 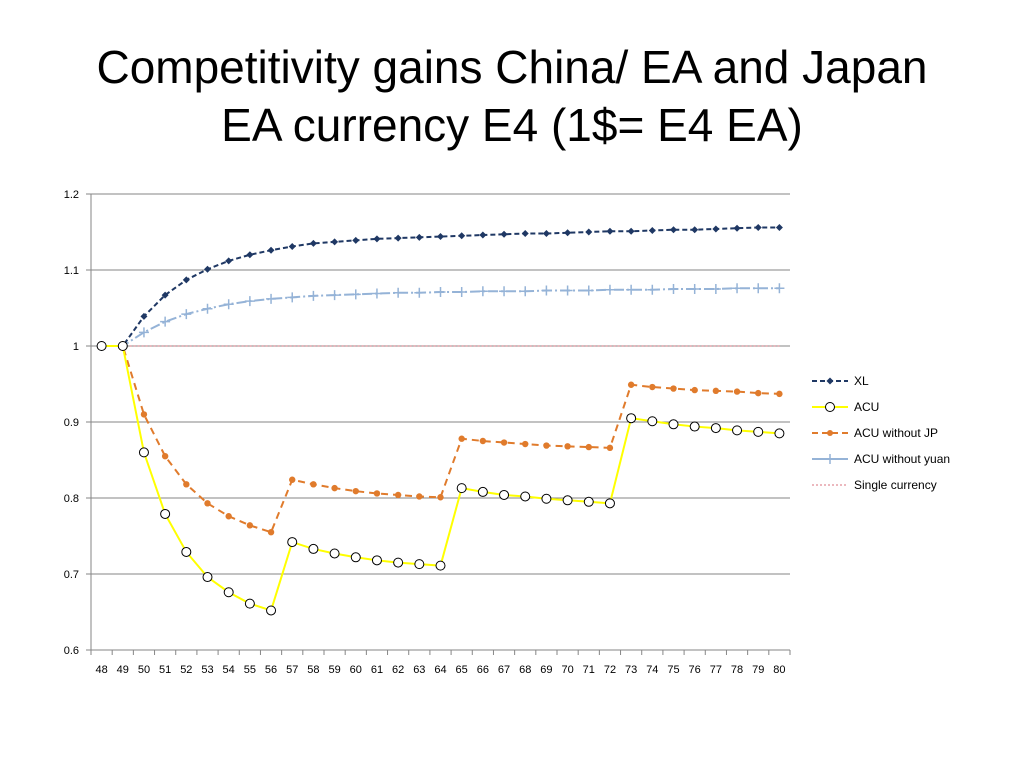 I want to click on legend-item-acu: ACU, so click(x=881, y=407).